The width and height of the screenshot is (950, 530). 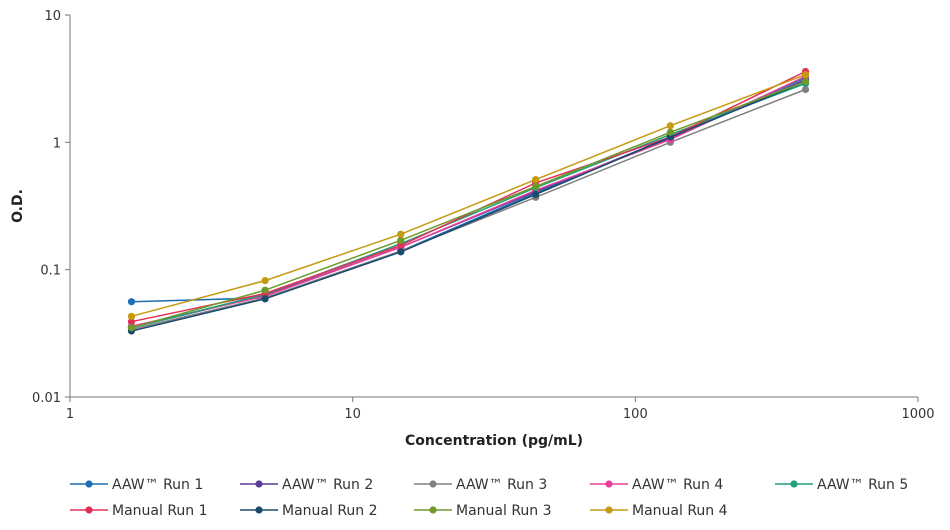 What do you see at coordinates (70, 414) in the screenshot?
I see `x-tick-label: 1` at bounding box center [70, 414].